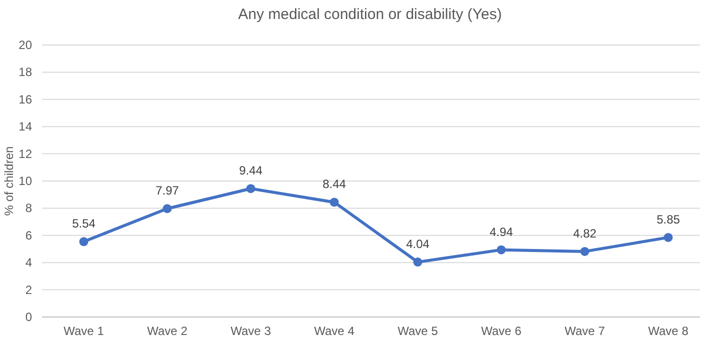  Describe the element at coordinates (25, 72) in the screenshot. I see `y-tick-label: 18` at that location.